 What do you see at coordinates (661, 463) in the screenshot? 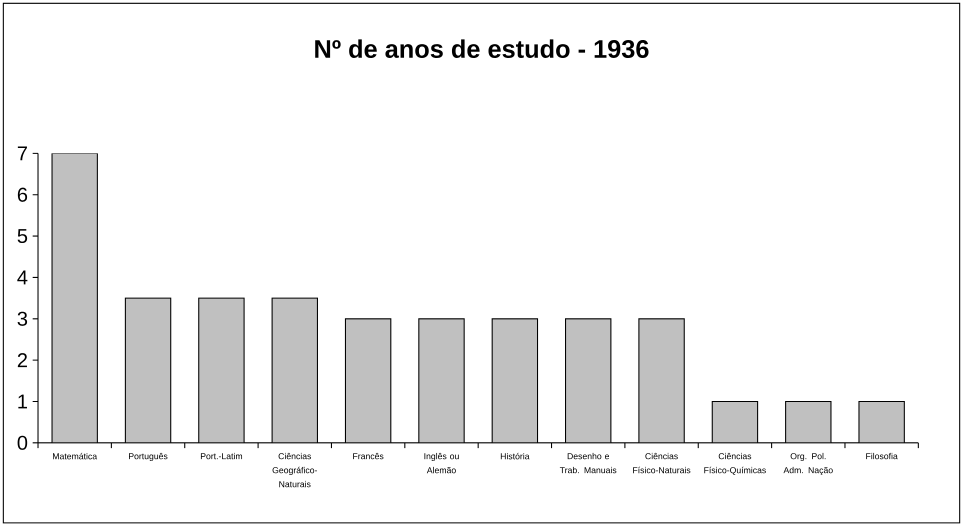
I see `x-tick-label: Ciências Físico-Naturais` at bounding box center [661, 463].